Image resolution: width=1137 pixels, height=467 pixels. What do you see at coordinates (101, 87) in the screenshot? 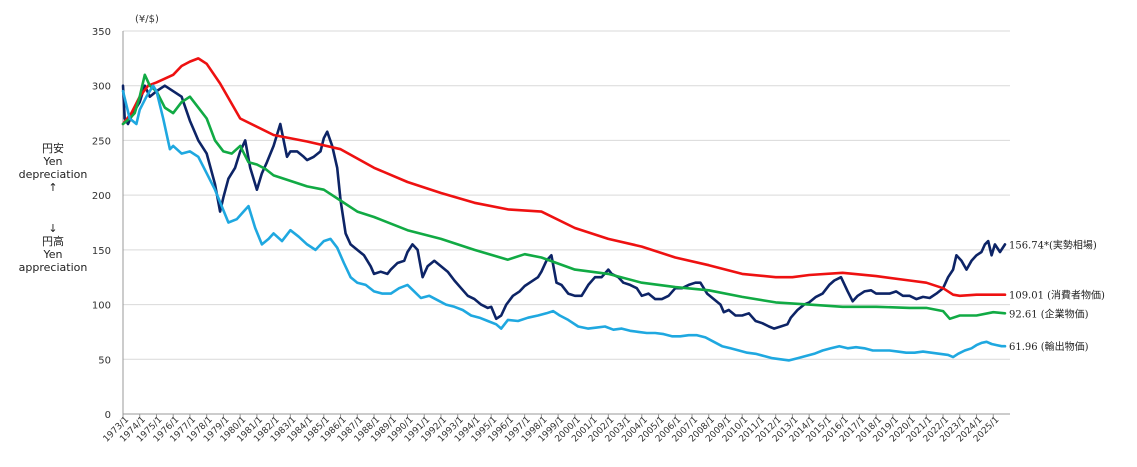
I see `y-tick-label: 300` at bounding box center [101, 87].